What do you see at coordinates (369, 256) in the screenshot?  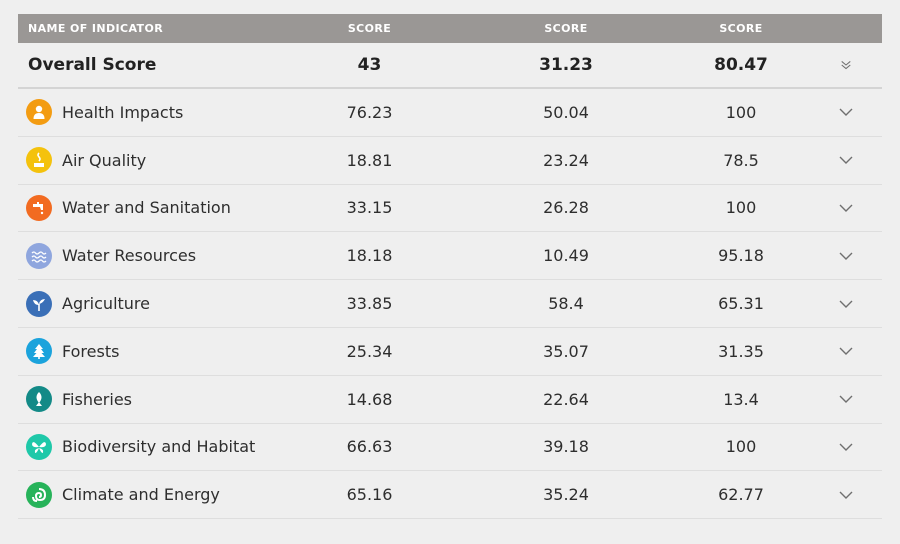 I see `indicator-score-1: 18.18` at bounding box center [369, 256].